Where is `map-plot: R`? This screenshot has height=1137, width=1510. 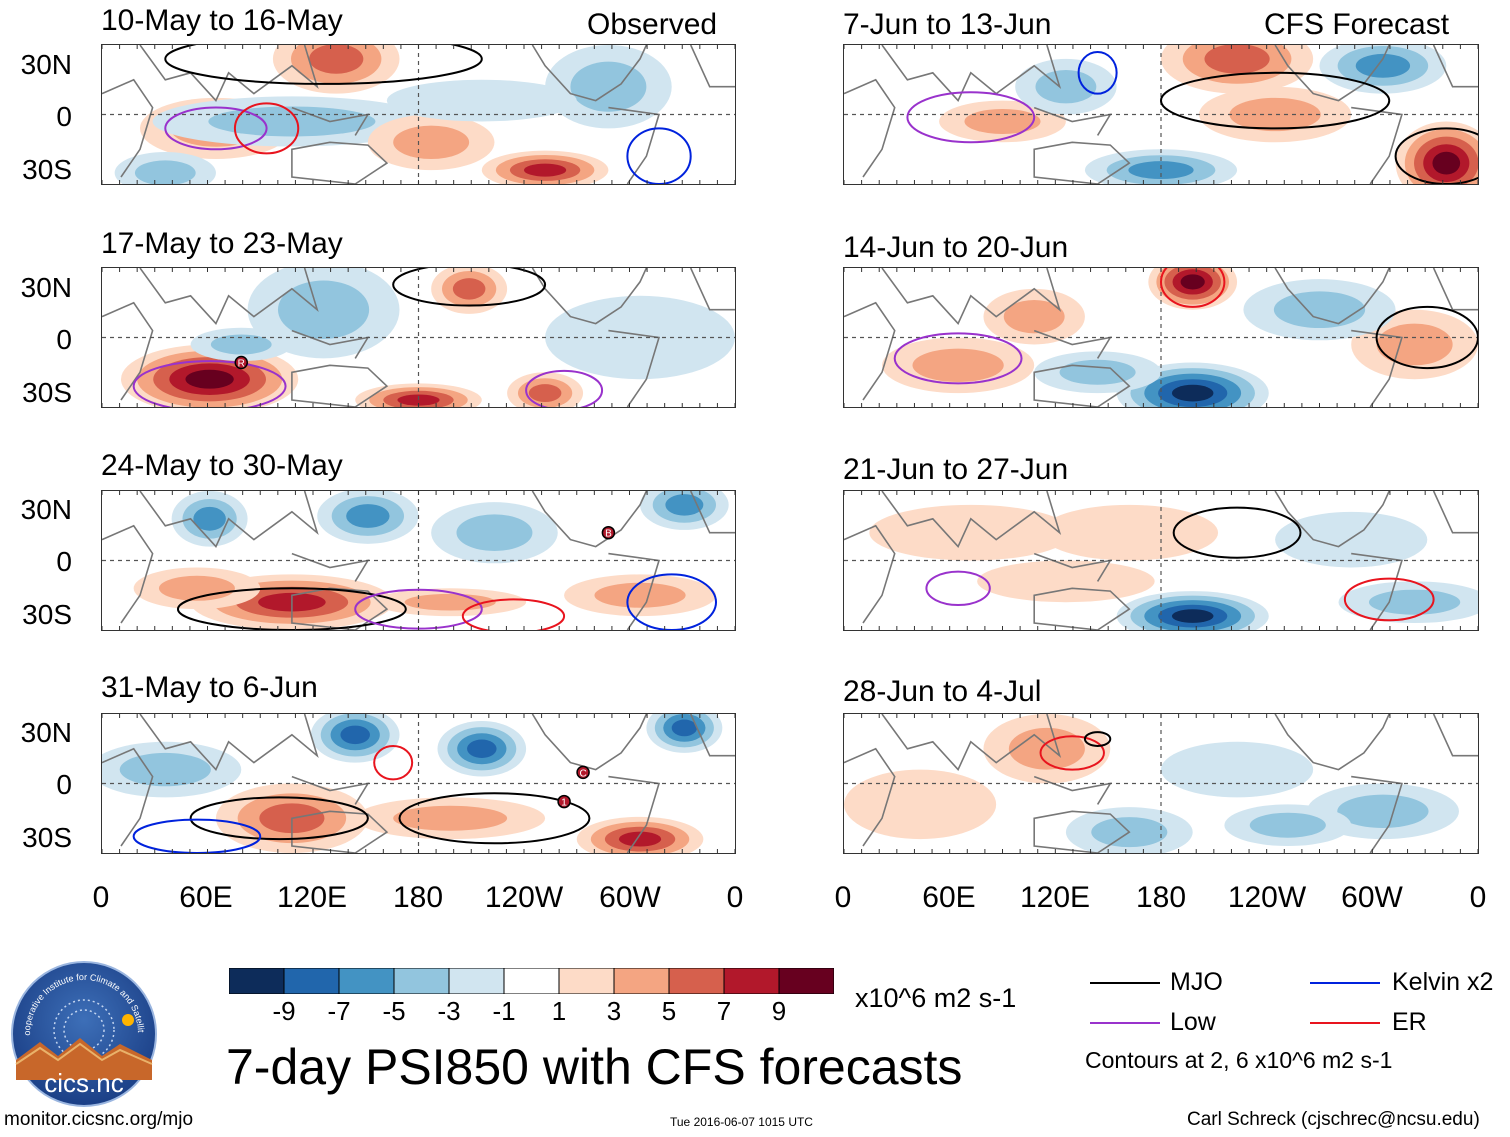 map-plot: R is located at coordinates (418, 337).